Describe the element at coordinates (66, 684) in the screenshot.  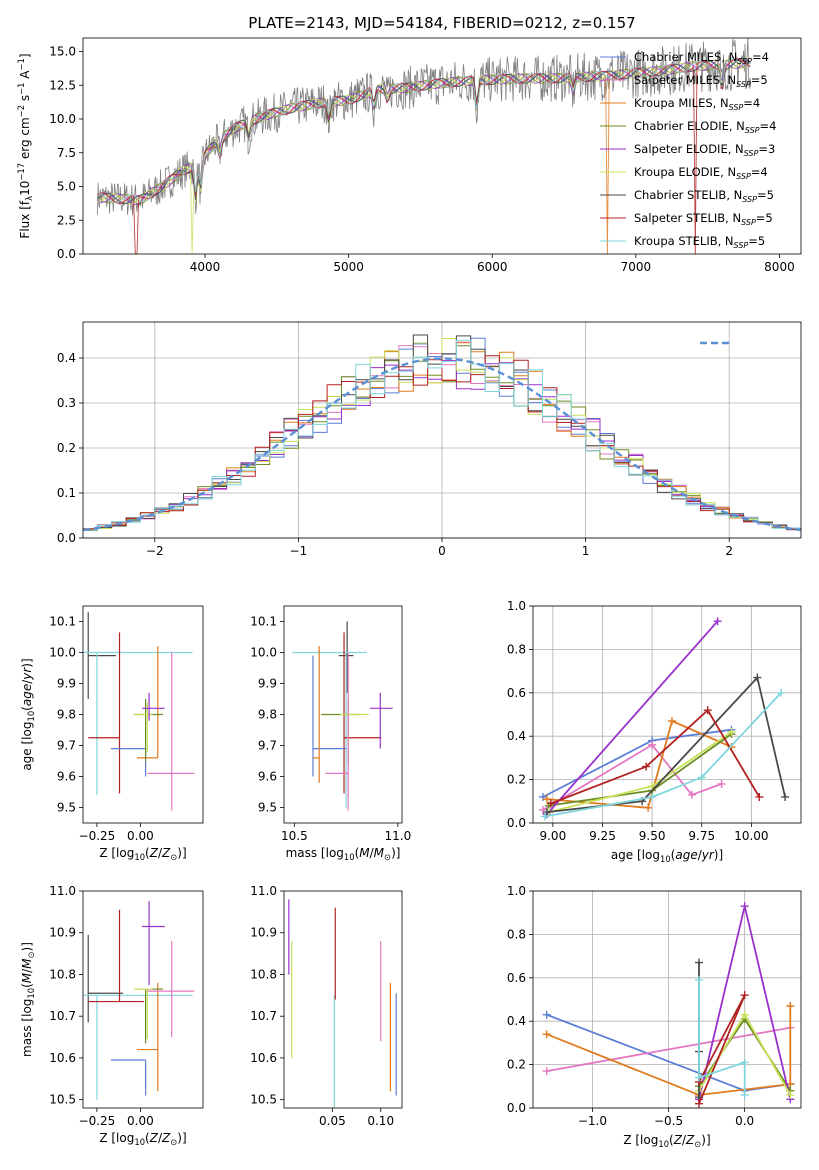
I see `y-tick-label: 9.9` at that location.